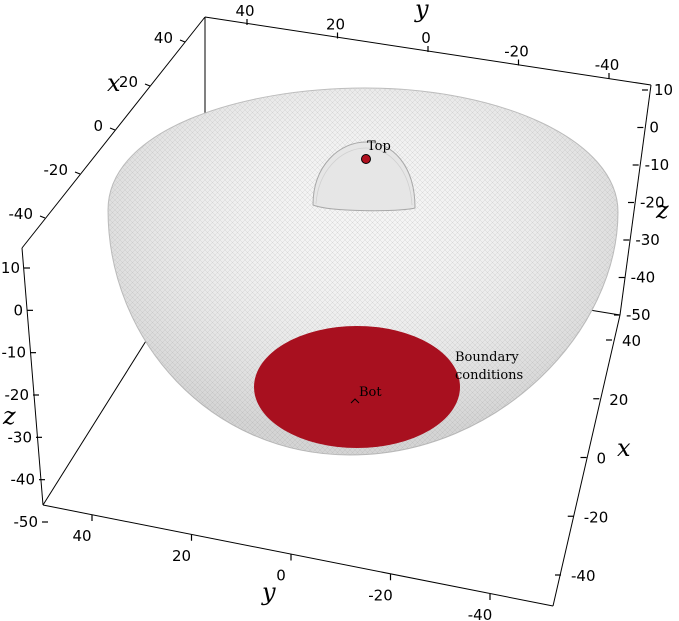 The width and height of the screenshot is (679, 621). Describe the element at coordinates (379, 146) in the screenshot. I see `top-label: Top` at that location.